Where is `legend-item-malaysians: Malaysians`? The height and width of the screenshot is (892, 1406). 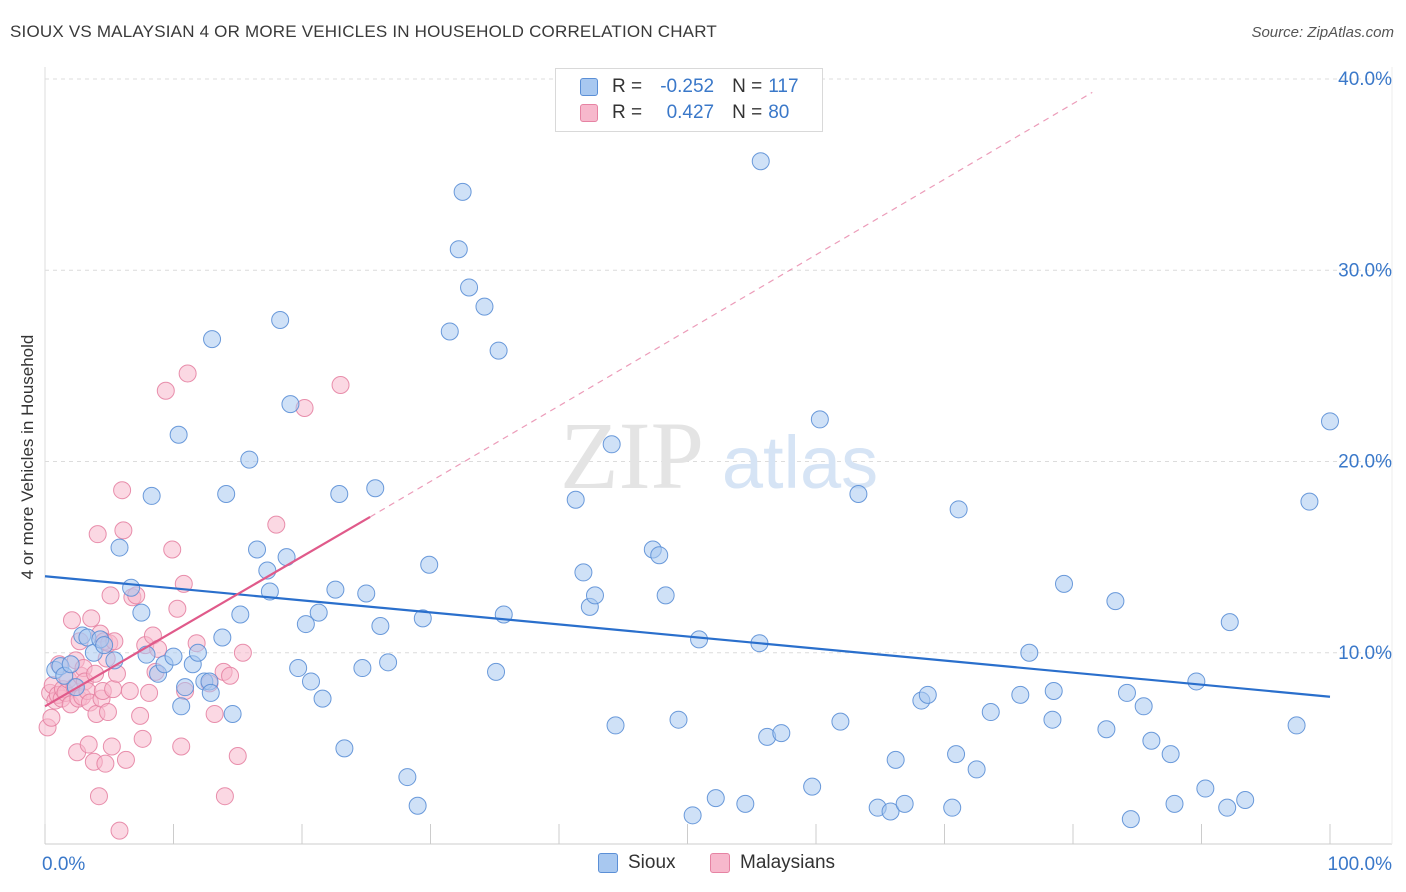 legend-item-malaysians: Malaysians is located at coordinates (772, 863).